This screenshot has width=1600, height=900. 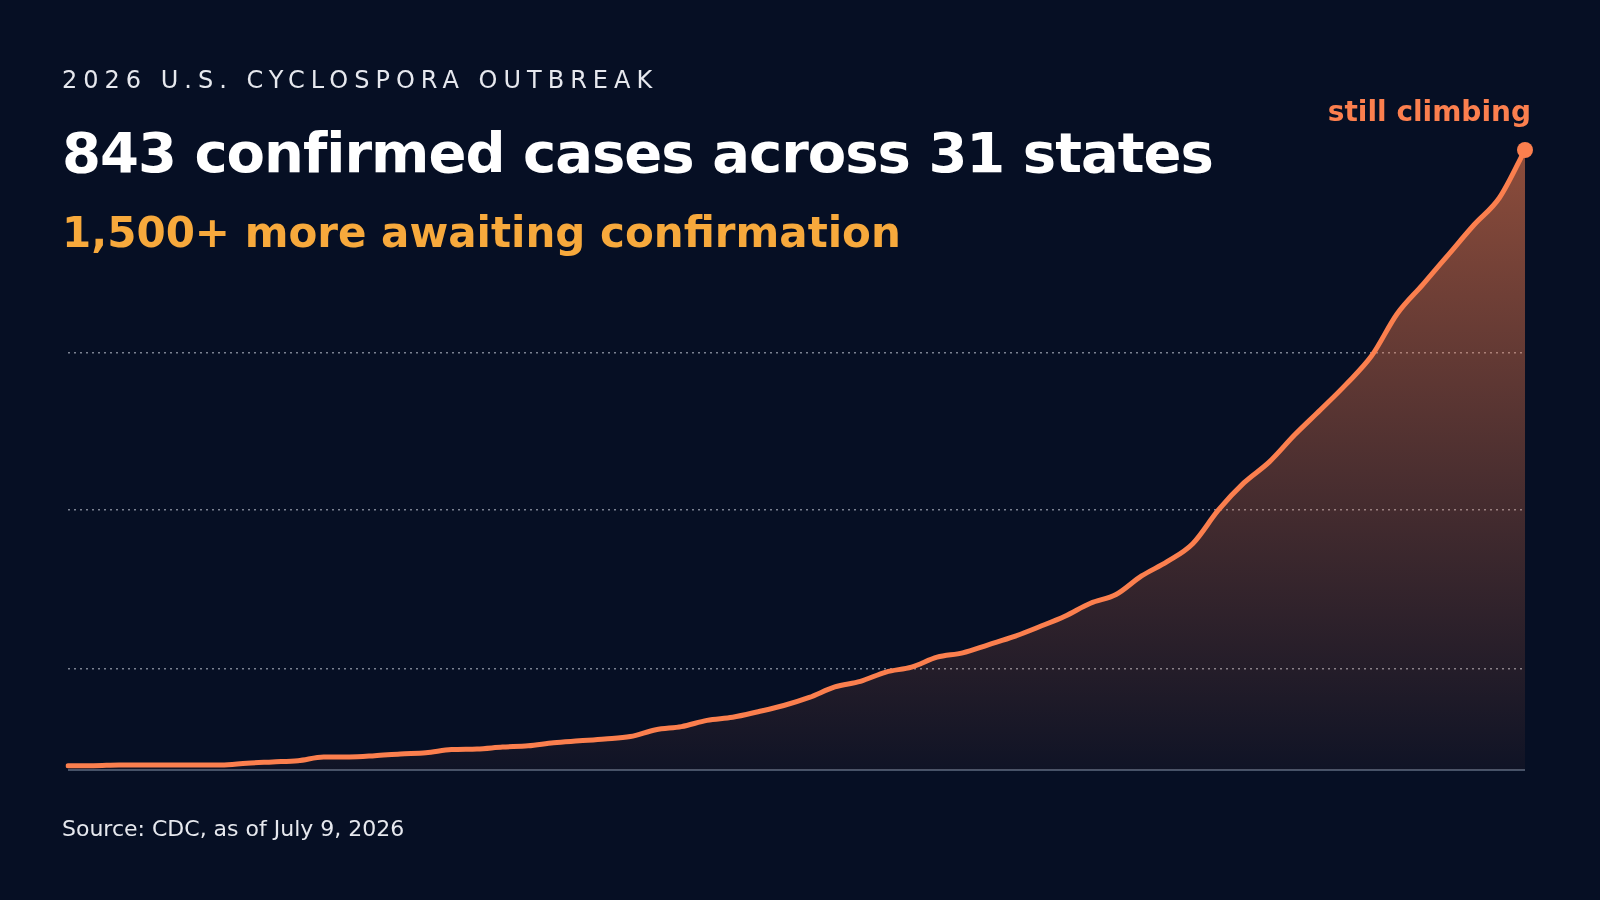 What do you see at coordinates (481, 232) in the screenshot?
I see `text: 1,500+ more awaiting confirmation` at bounding box center [481, 232].